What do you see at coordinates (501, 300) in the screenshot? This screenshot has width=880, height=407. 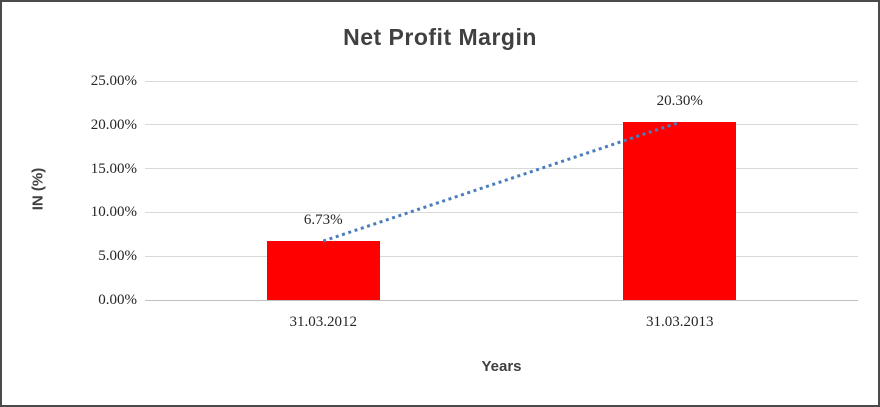 I see `x-axis-line` at bounding box center [501, 300].